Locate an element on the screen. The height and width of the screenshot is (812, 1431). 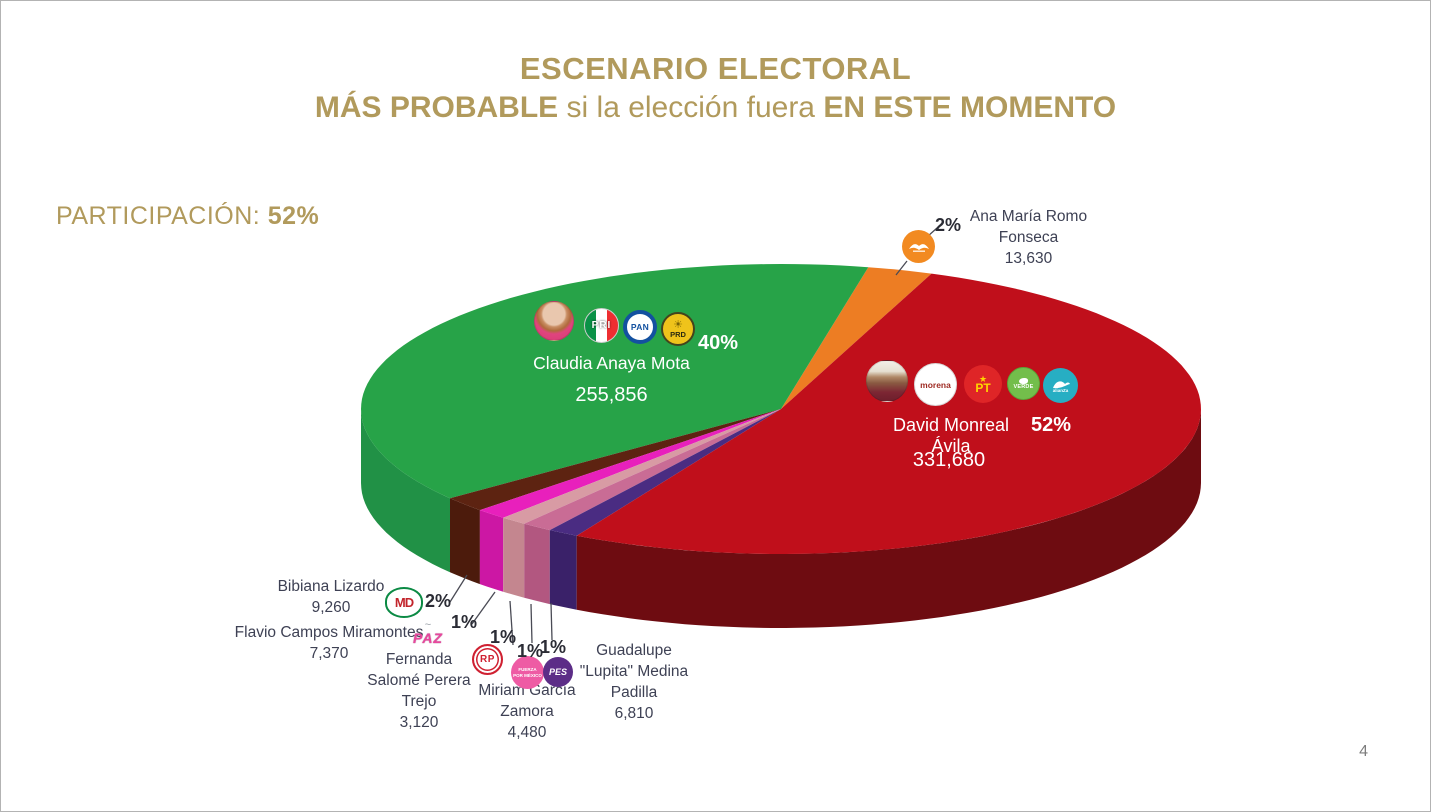
alianza-label: alianZa is located at coordinates (1060, 390).